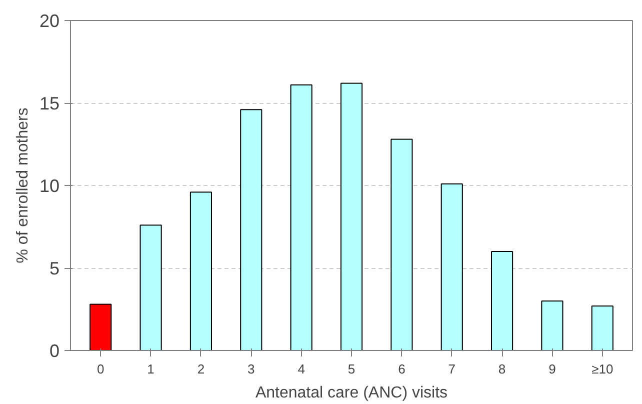 Image resolution: width=642 pixels, height=404 pixels. Describe the element at coordinates (49, 104) in the screenshot. I see `y-tick-label: 15` at that location.